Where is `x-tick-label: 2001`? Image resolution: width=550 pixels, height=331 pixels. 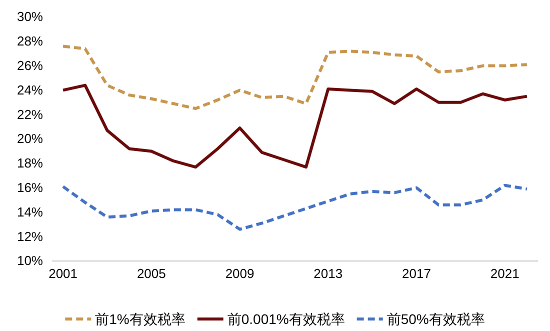 x-tick-label: 2001 is located at coordinates (63, 273).